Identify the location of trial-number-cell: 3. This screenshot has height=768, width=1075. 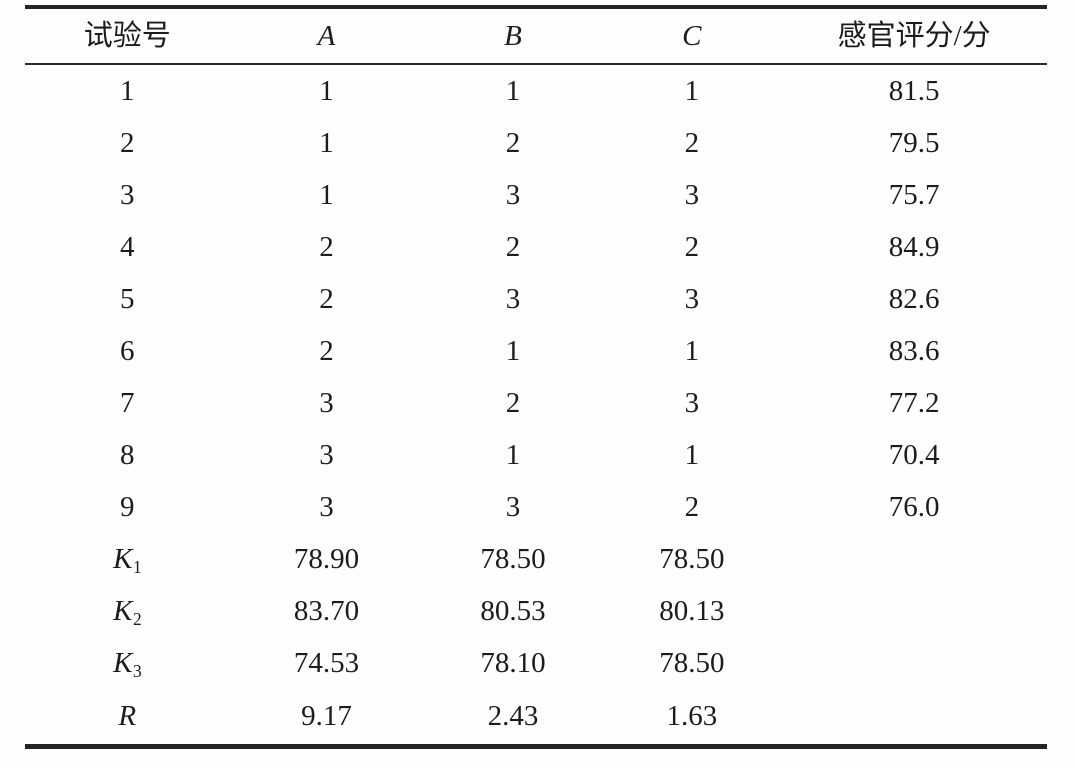
(127, 195).